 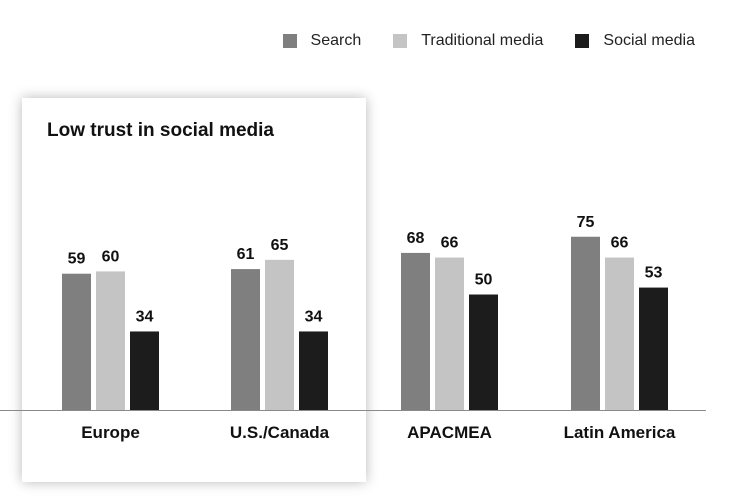 I want to click on value-label-apacmea-traditional-media: 66, so click(x=450, y=243).